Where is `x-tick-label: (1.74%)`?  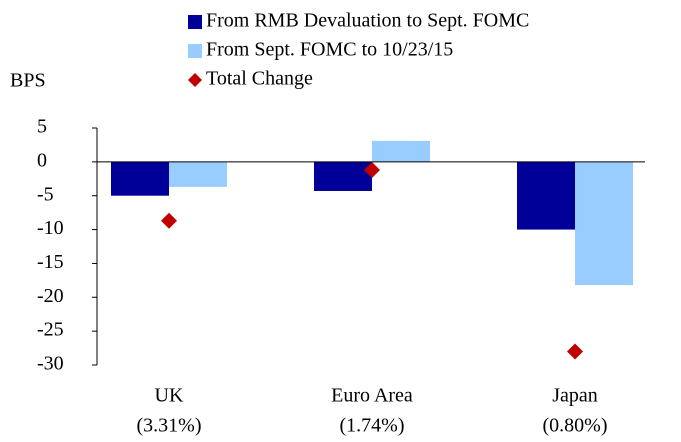 x-tick-label: (1.74%) is located at coordinates (372, 426).